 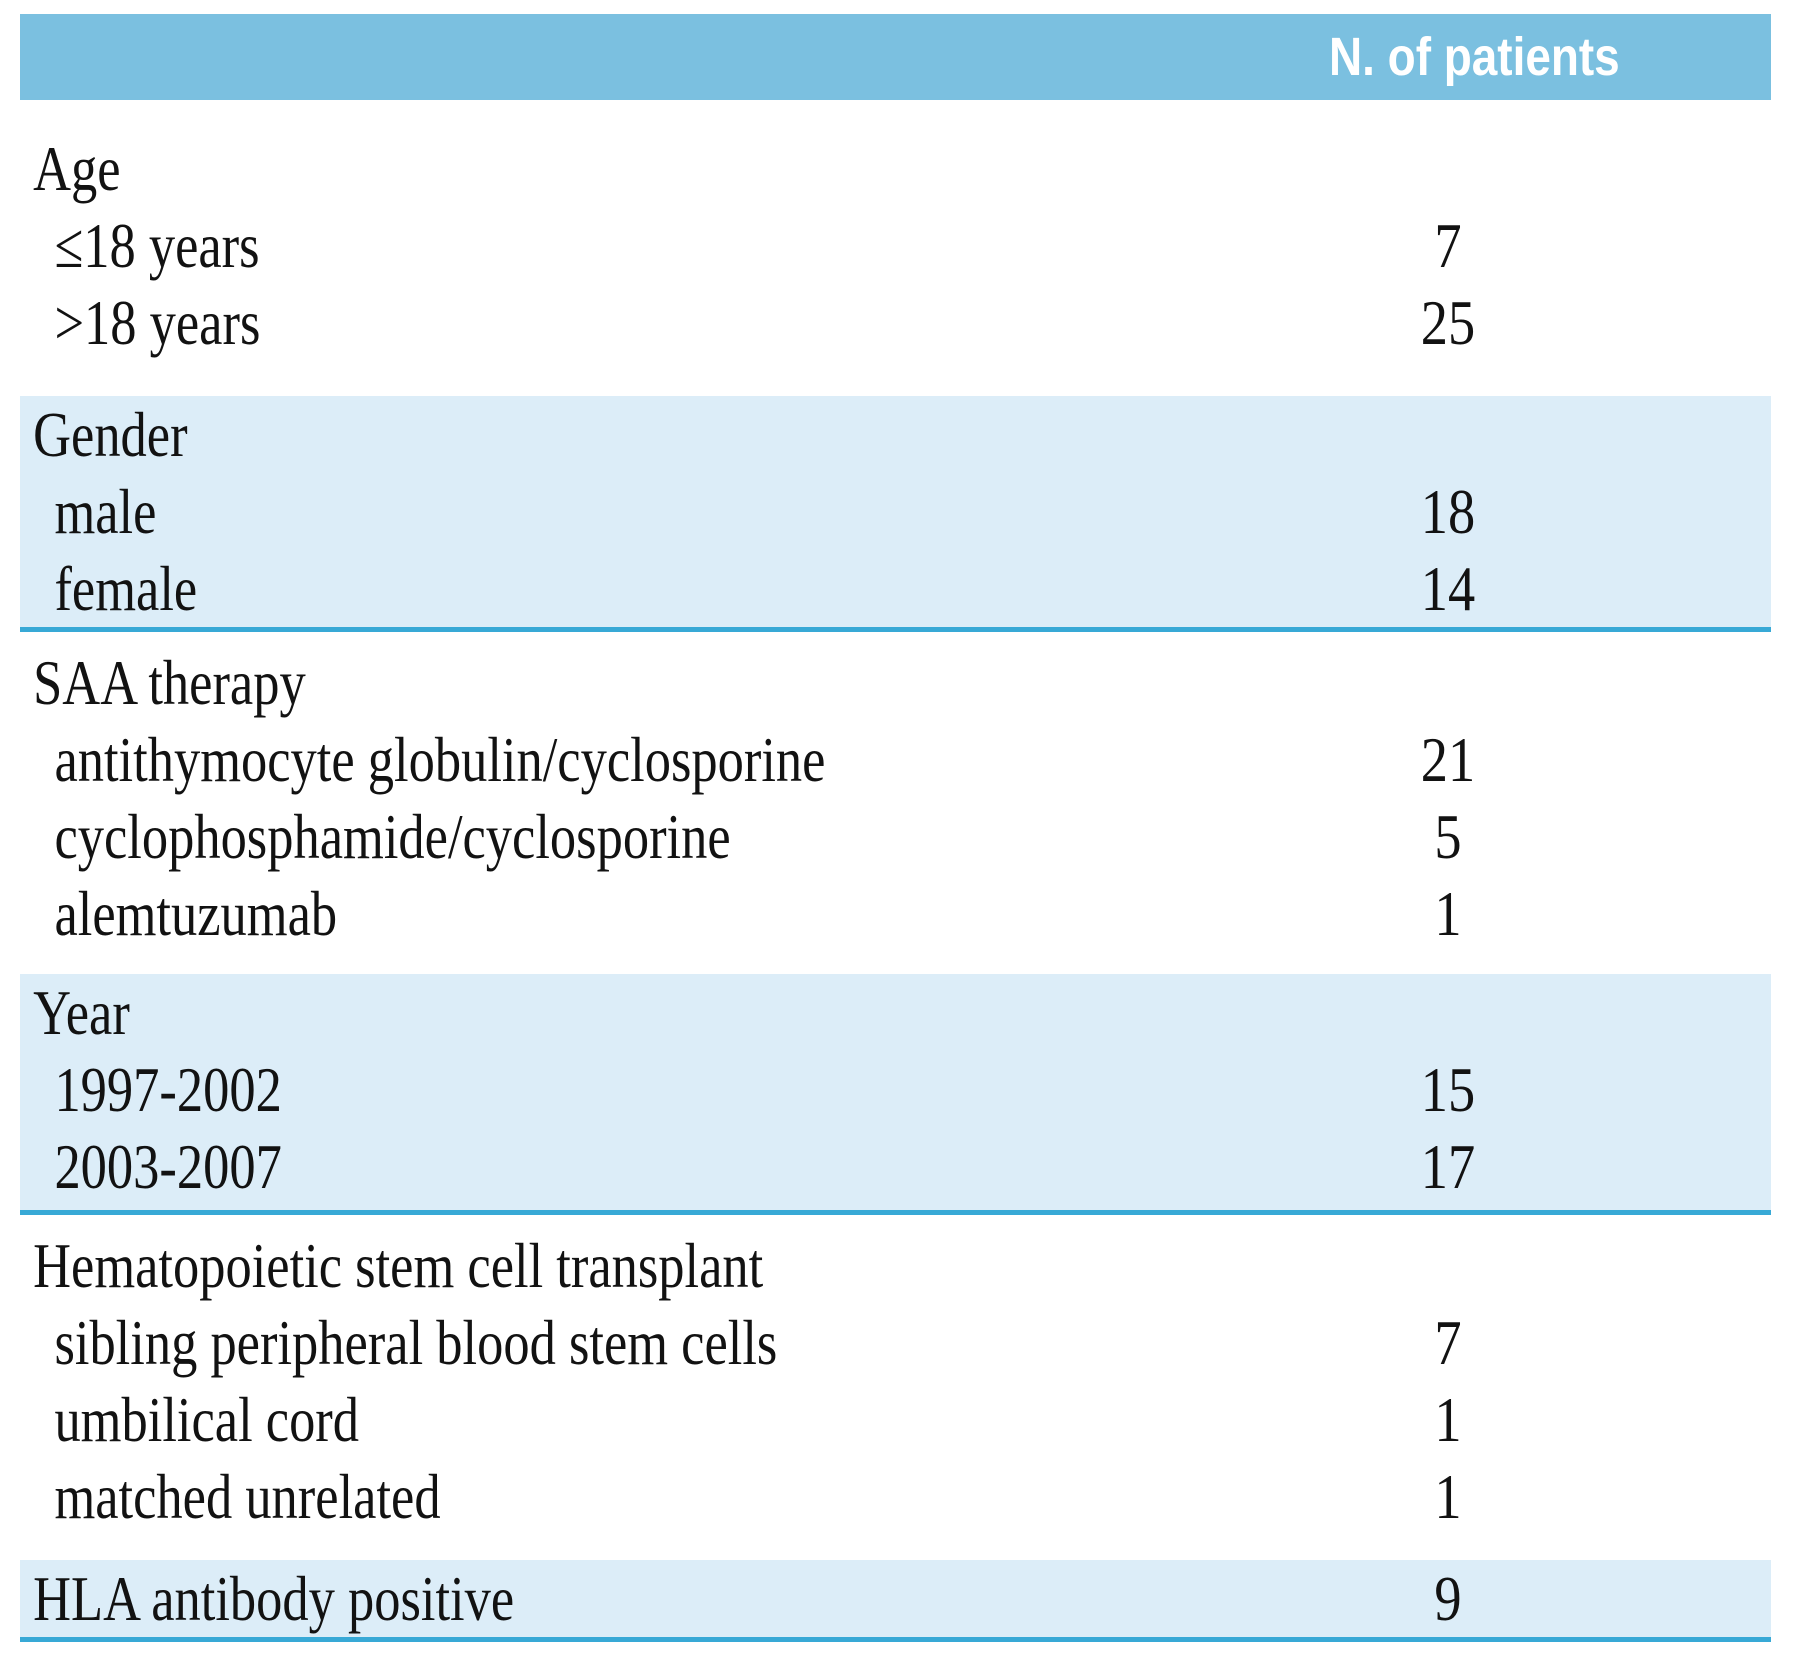 What do you see at coordinates (895, 1496) in the screenshot?
I see `table-row: matched unrelated 1` at bounding box center [895, 1496].